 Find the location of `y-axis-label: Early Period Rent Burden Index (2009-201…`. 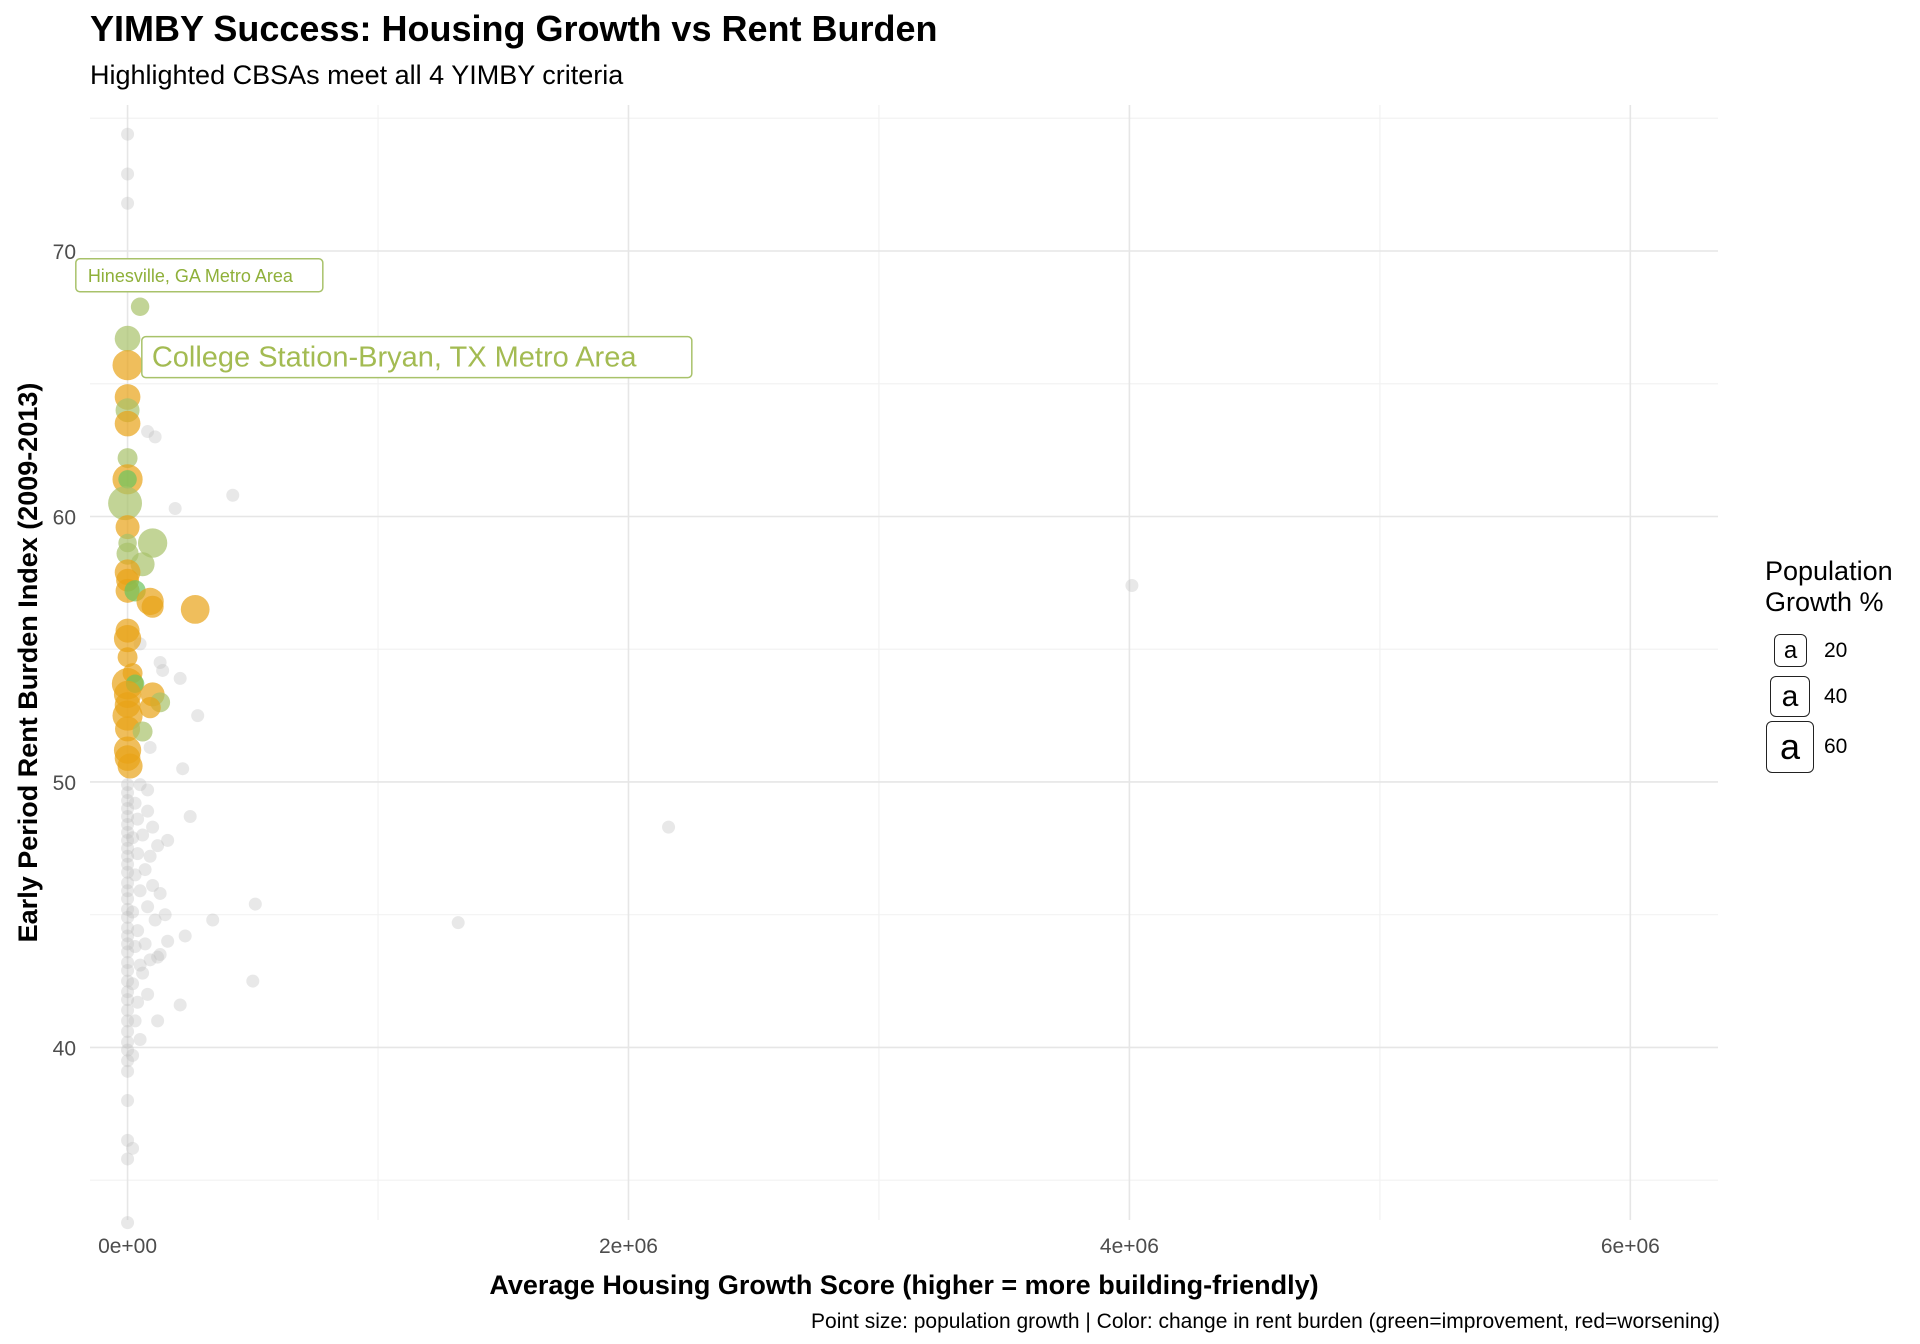

y-axis-label: Early Period Rent Burden Index (2009-201… is located at coordinates (28, 663).